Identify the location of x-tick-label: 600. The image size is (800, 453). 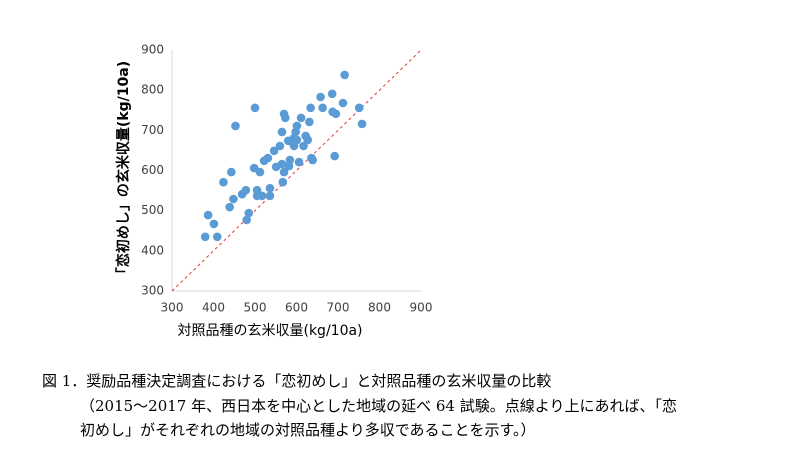
(296, 308).